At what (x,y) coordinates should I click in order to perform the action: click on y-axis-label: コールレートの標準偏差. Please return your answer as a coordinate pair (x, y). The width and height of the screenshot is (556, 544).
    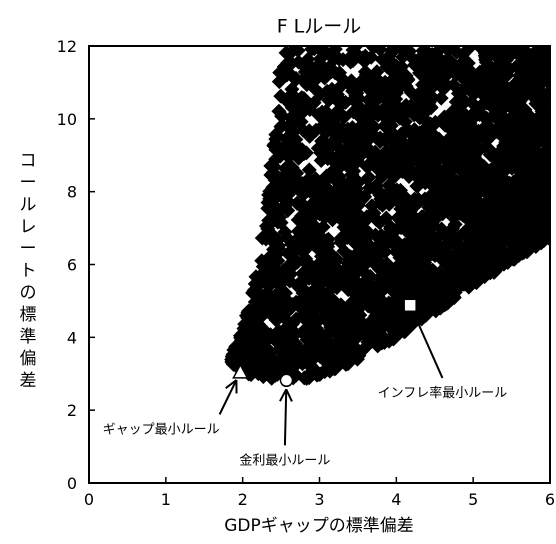
    Looking at the image, I should click on (28, 271).